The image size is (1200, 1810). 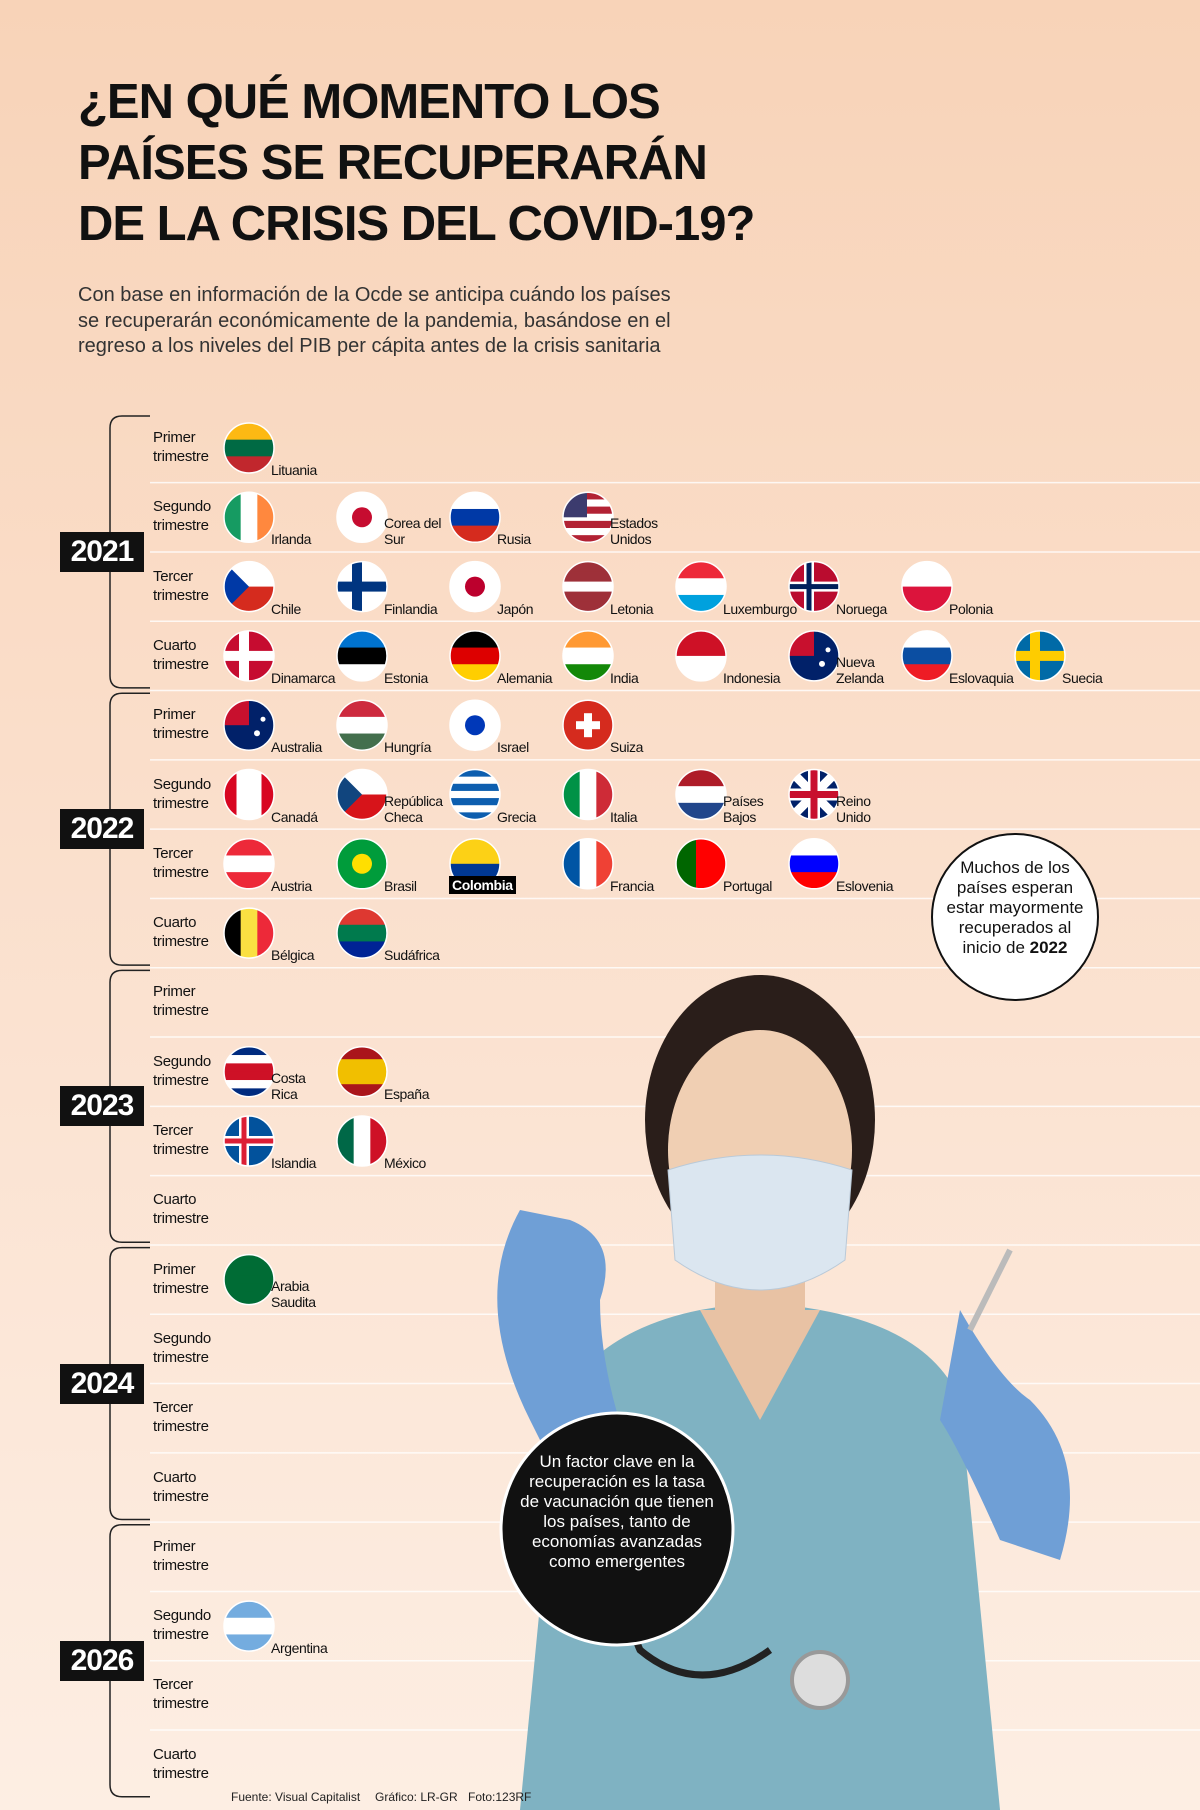 What do you see at coordinates (286, 608) in the screenshot?
I see `country-label: Chile` at bounding box center [286, 608].